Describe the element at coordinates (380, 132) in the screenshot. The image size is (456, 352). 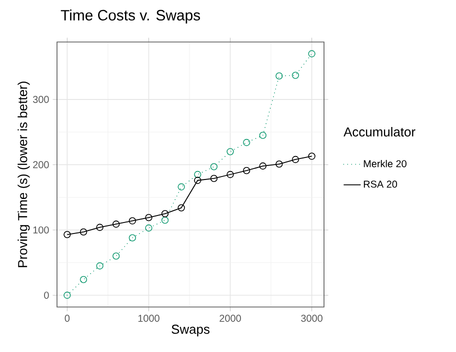
I see `legend-title: Accumulator` at that location.